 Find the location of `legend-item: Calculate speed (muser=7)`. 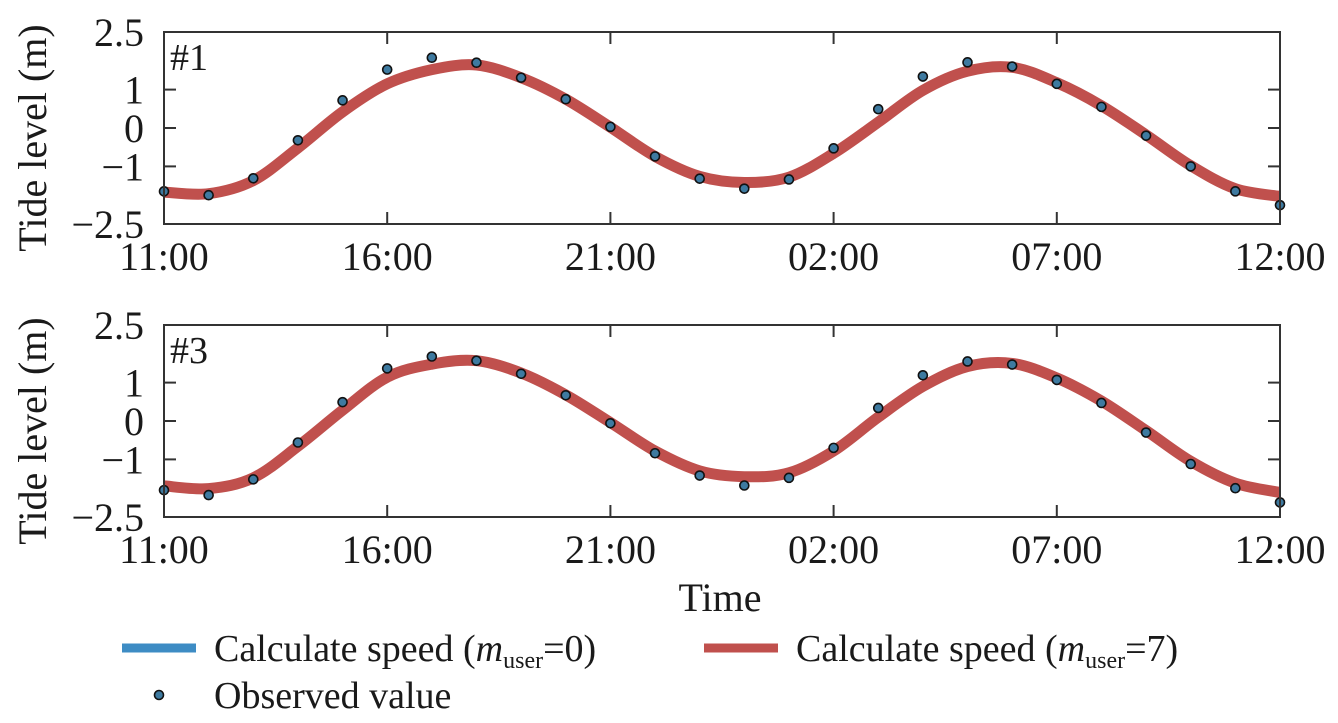

legend-item: Calculate speed (muser=7) is located at coordinates (941, 651).